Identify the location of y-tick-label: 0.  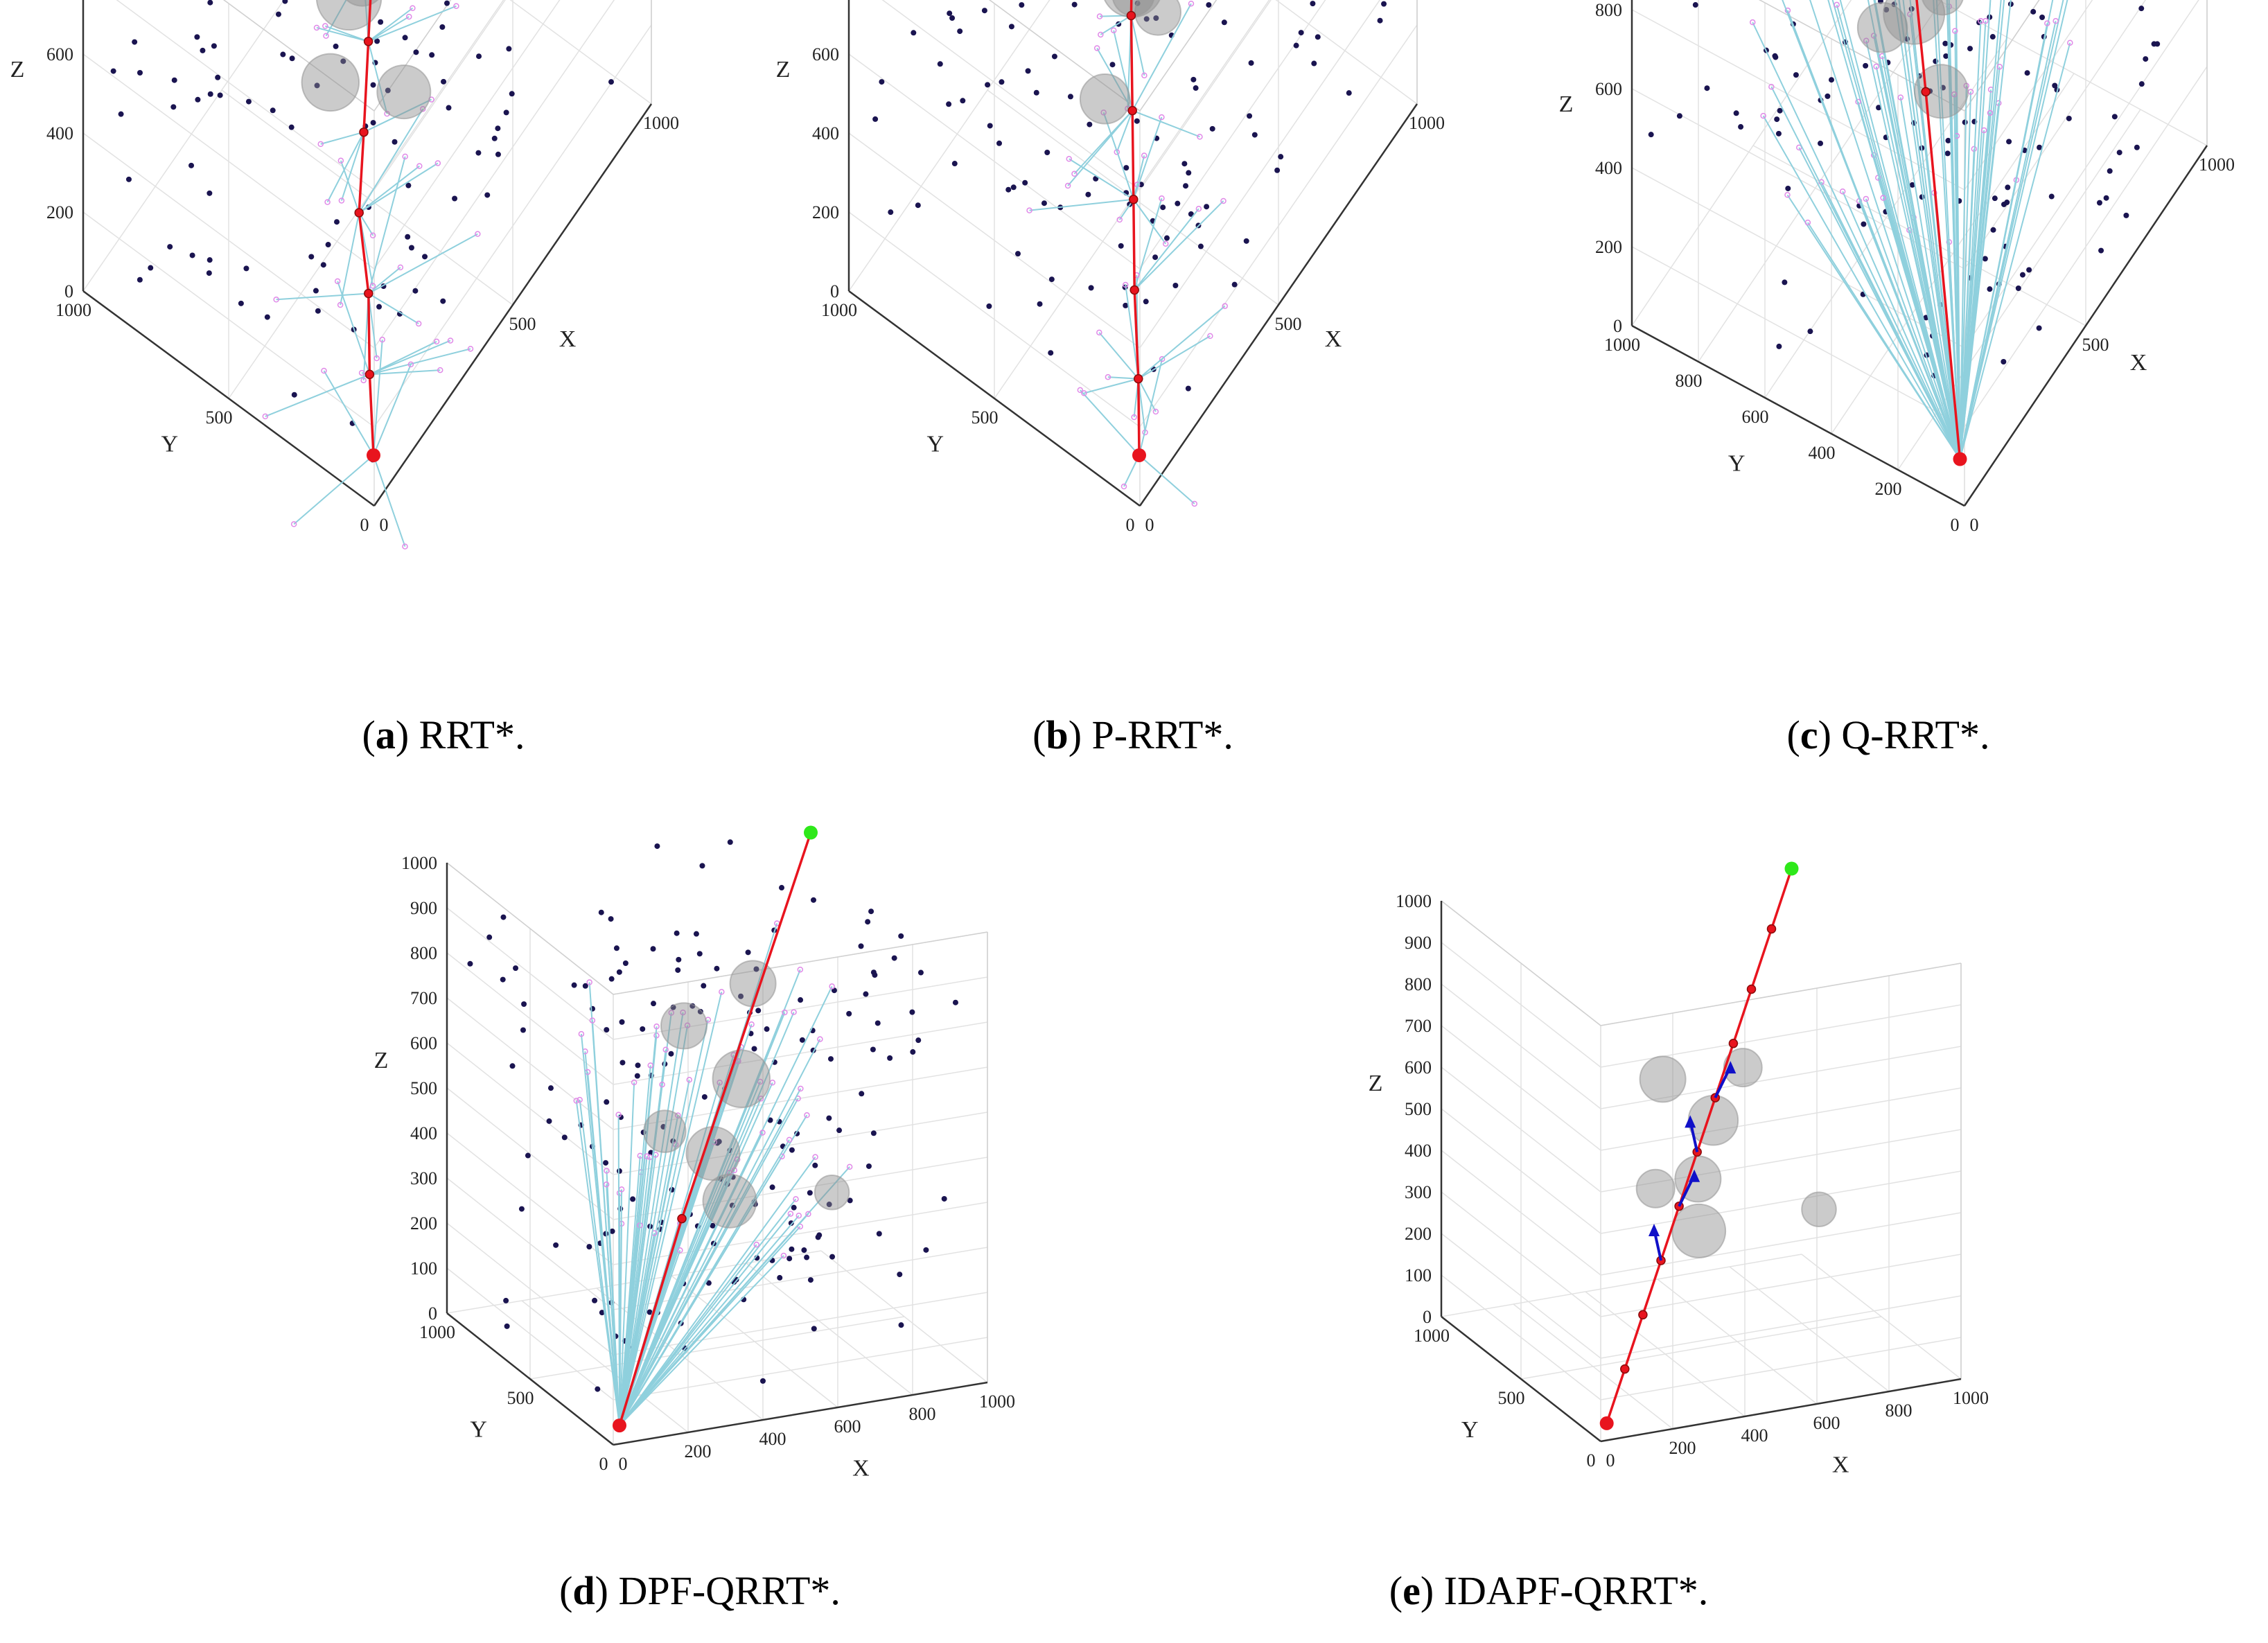
(1130, 525).